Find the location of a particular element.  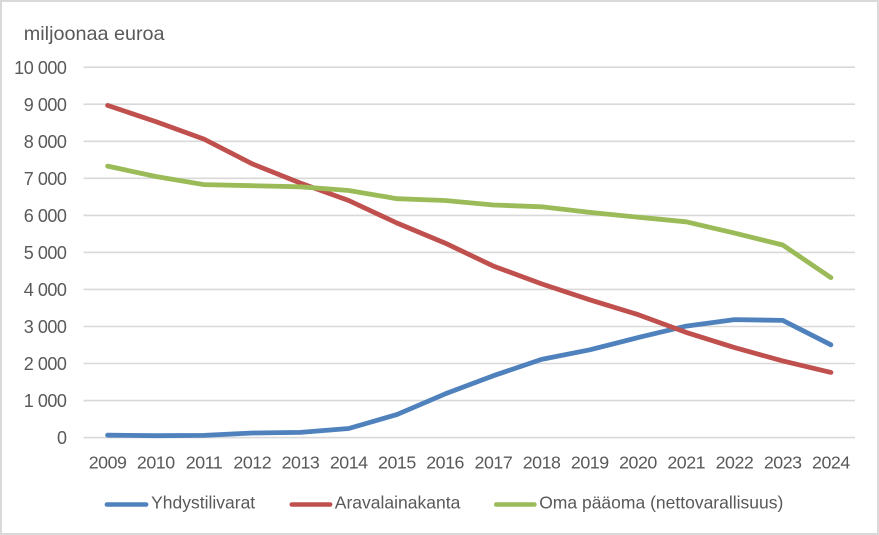

svg-text: 6 000 is located at coordinates (45, 216).